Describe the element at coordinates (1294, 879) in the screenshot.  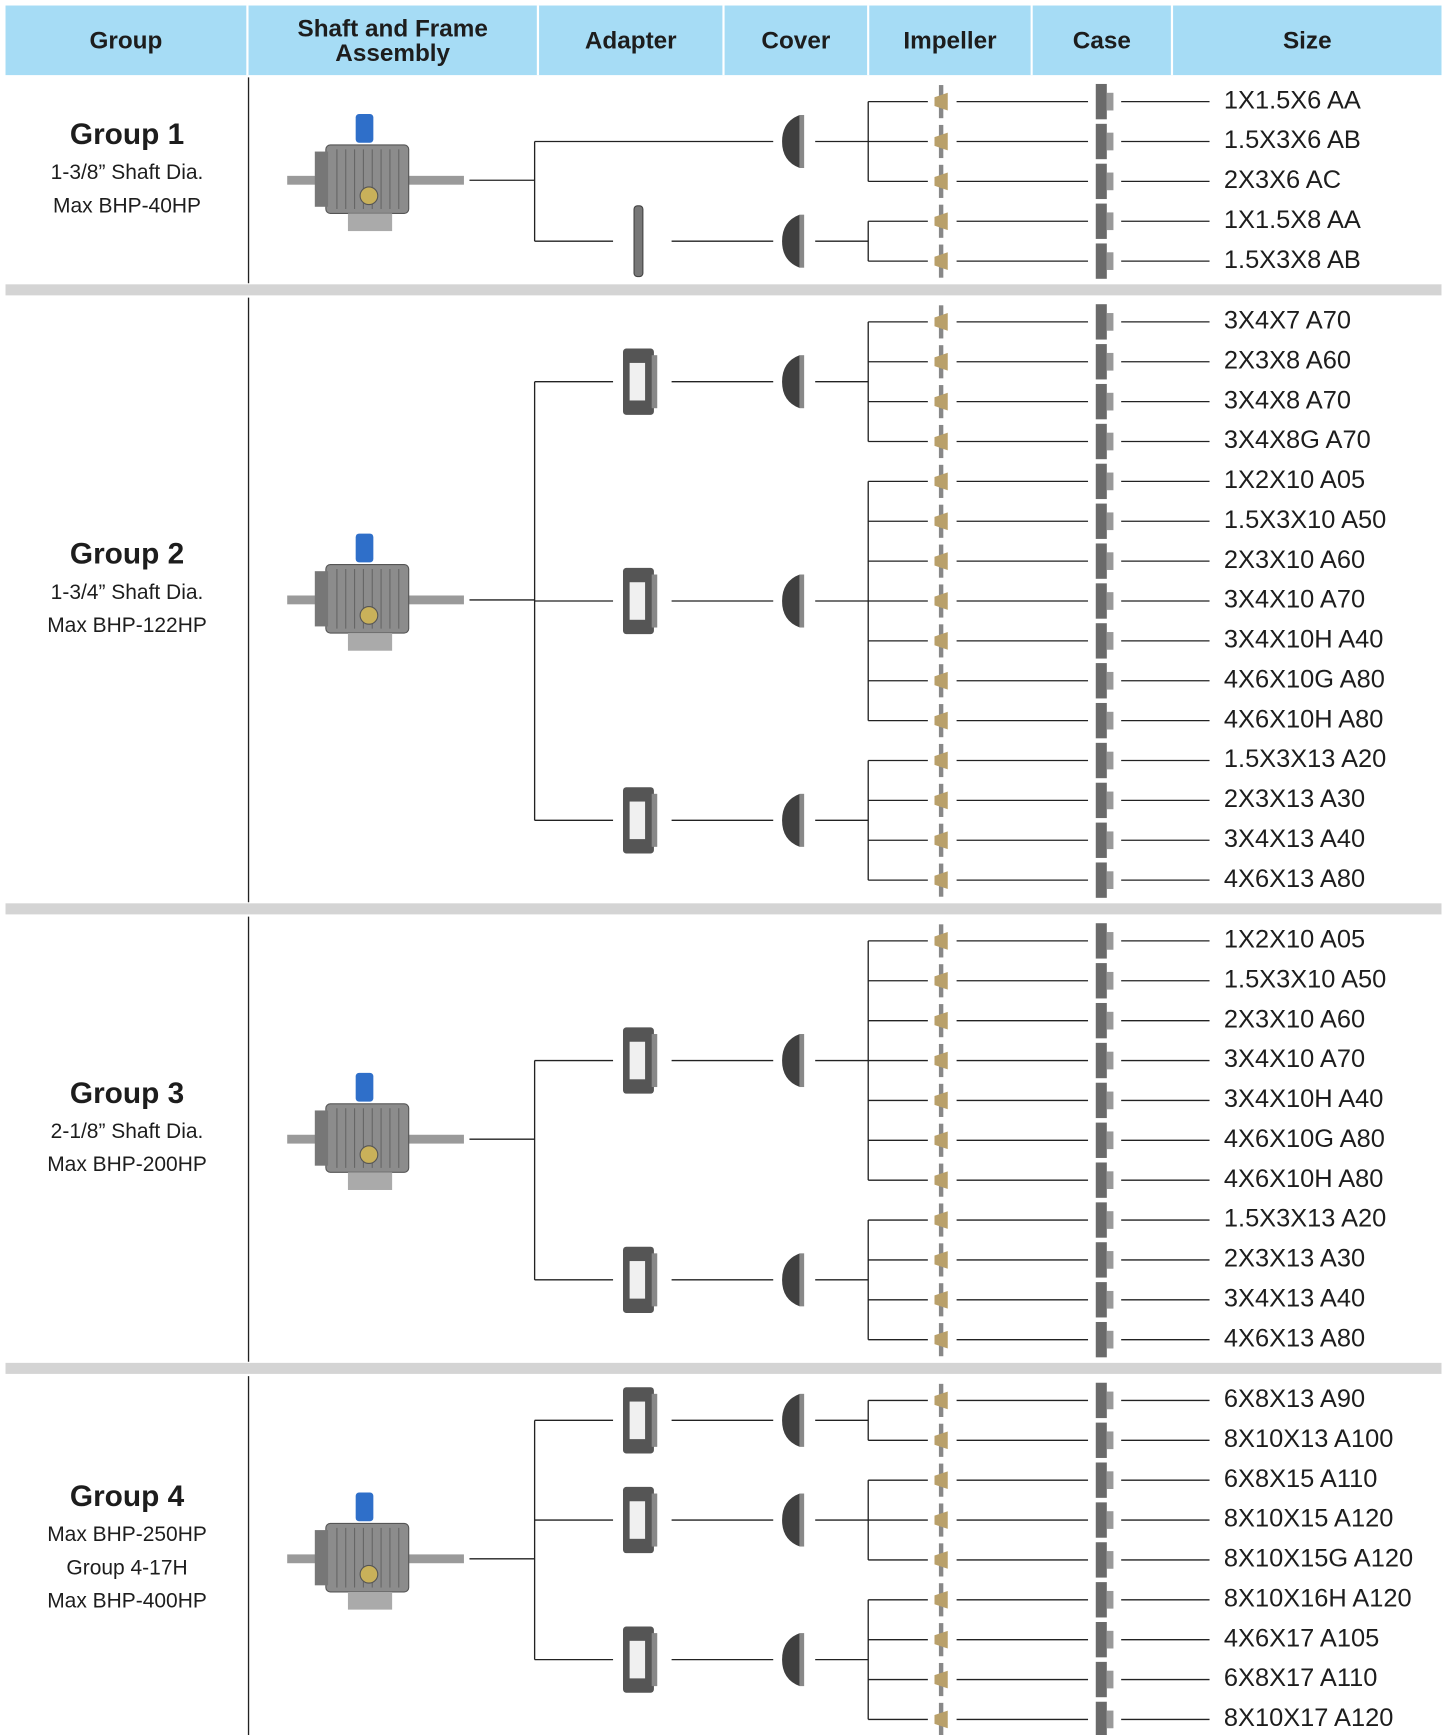
I see `size-label: 4X6X13 A80` at that location.